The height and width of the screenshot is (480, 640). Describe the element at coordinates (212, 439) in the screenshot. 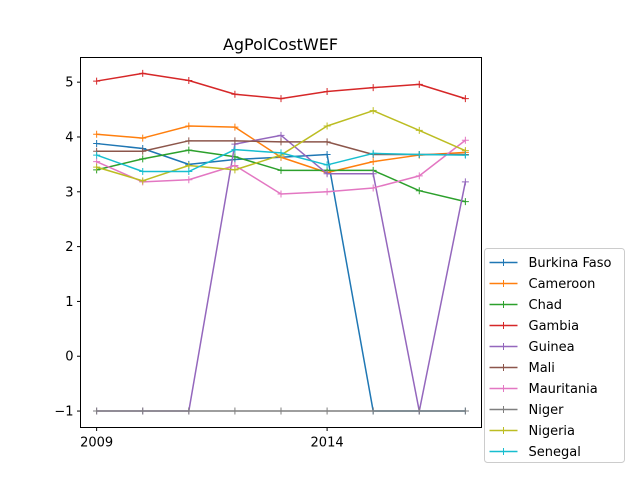

I see `x-axis: 2009 2014` at that location.